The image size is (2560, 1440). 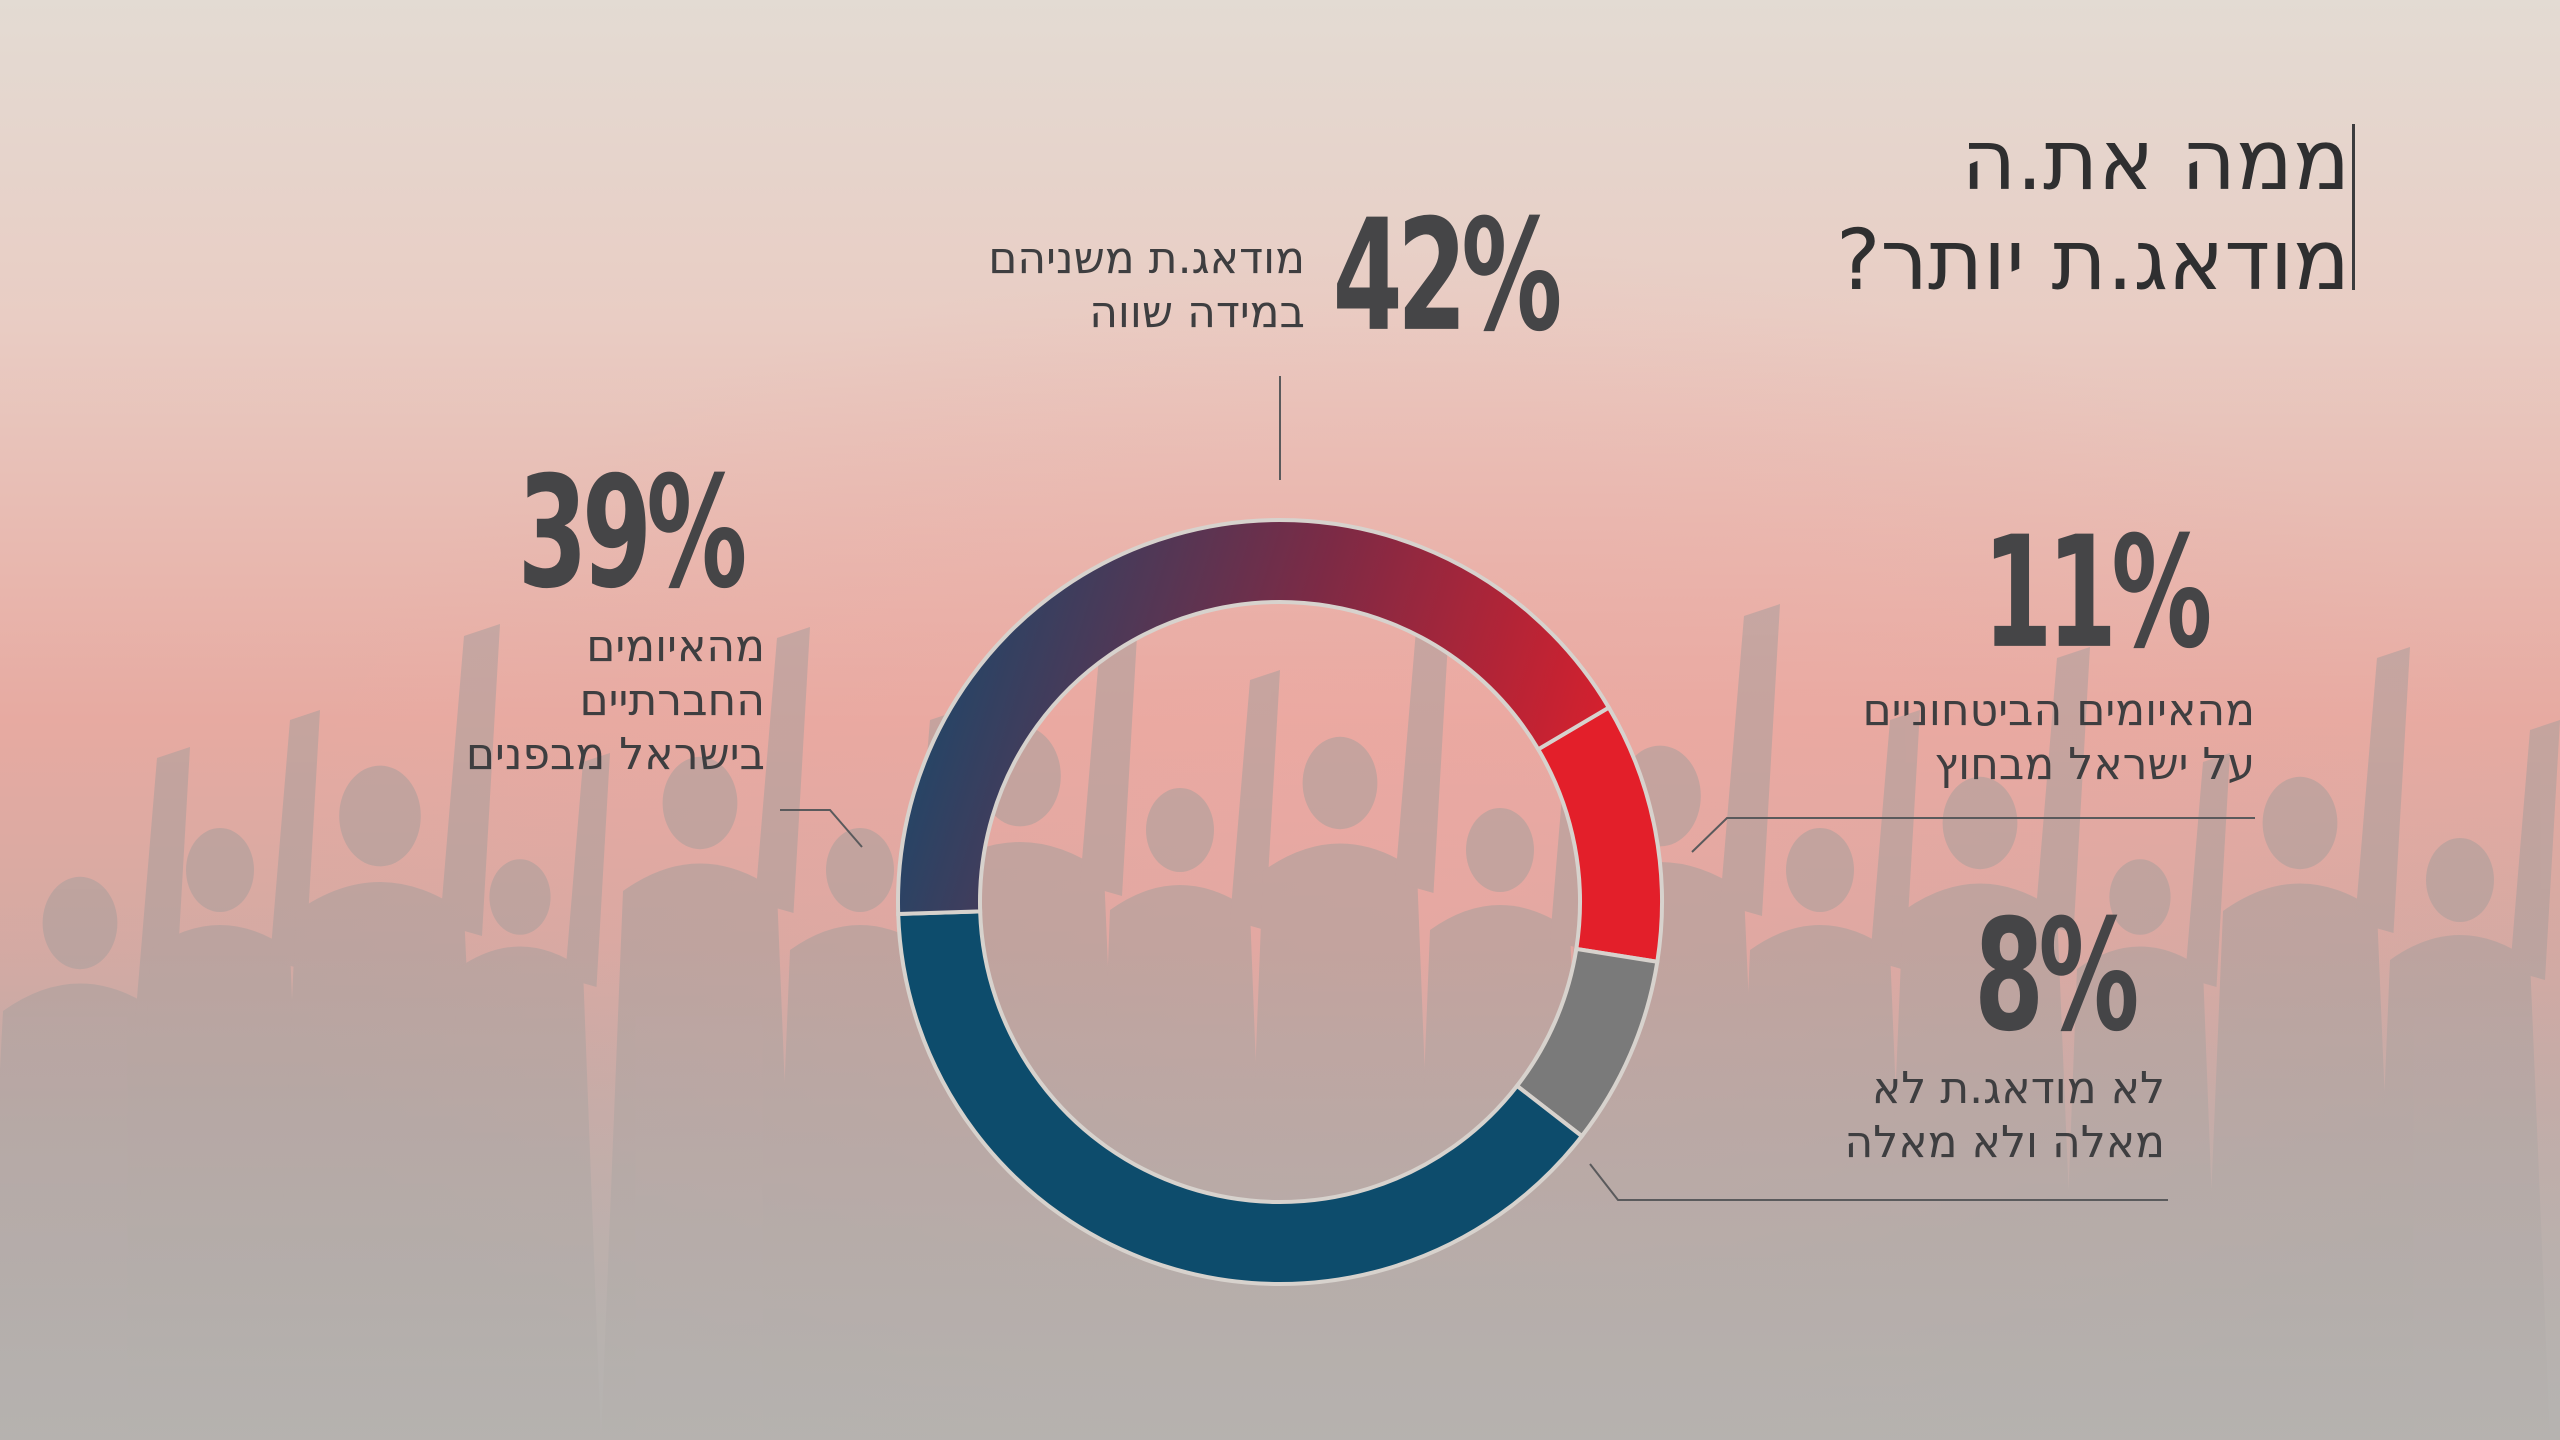 What do you see at coordinates (1146, 286) in the screenshot?
I see `slice-both-label: מודאג.ת משניהם במידה שווה` at bounding box center [1146, 286].